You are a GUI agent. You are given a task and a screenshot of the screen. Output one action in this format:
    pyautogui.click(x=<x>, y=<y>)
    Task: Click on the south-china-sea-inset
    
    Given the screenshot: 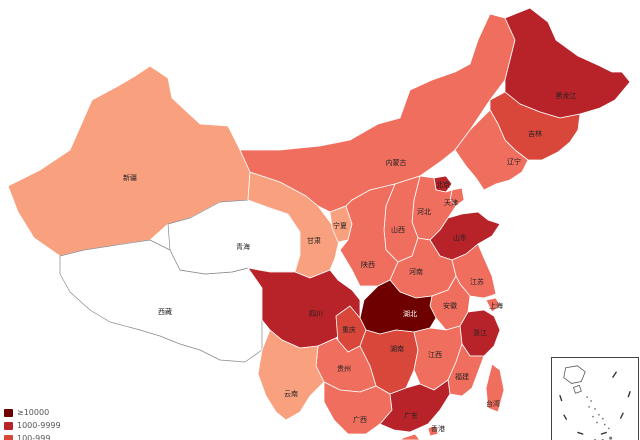 What is the action you would take?
    pyautogui.click(x=595, y=398)
    